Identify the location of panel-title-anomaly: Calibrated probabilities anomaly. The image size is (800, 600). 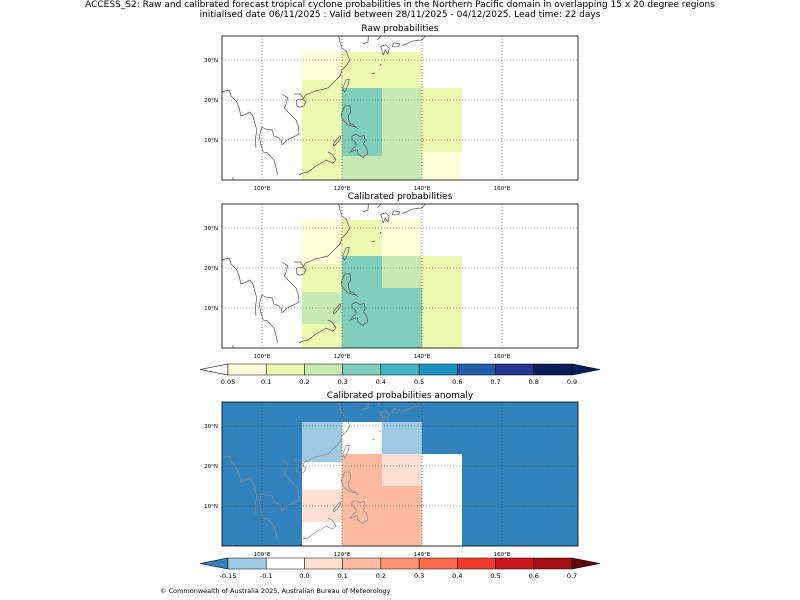
(400, 396).